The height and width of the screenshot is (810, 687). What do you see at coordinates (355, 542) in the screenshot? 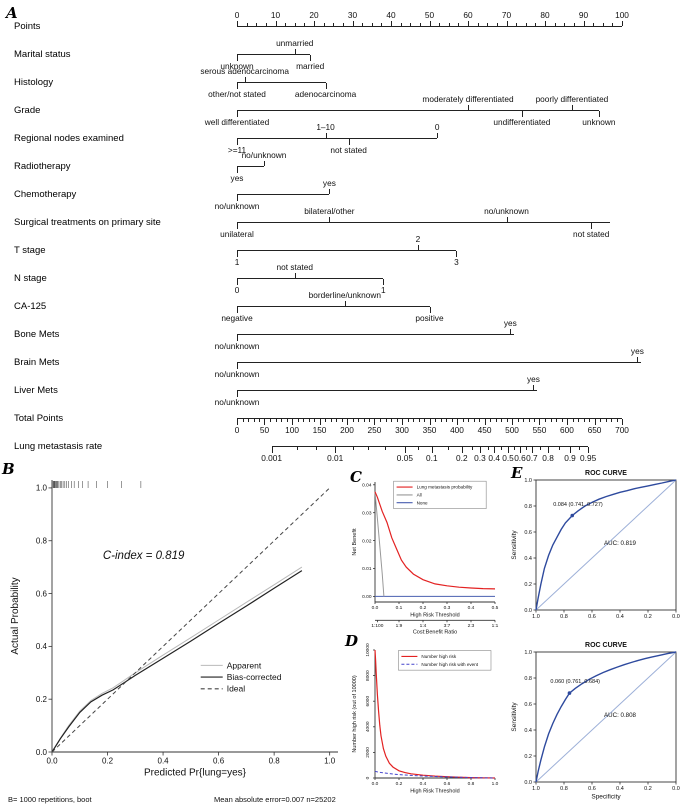
I see `y-axis-label: Net Benefit` at bounding box center [355, 542].